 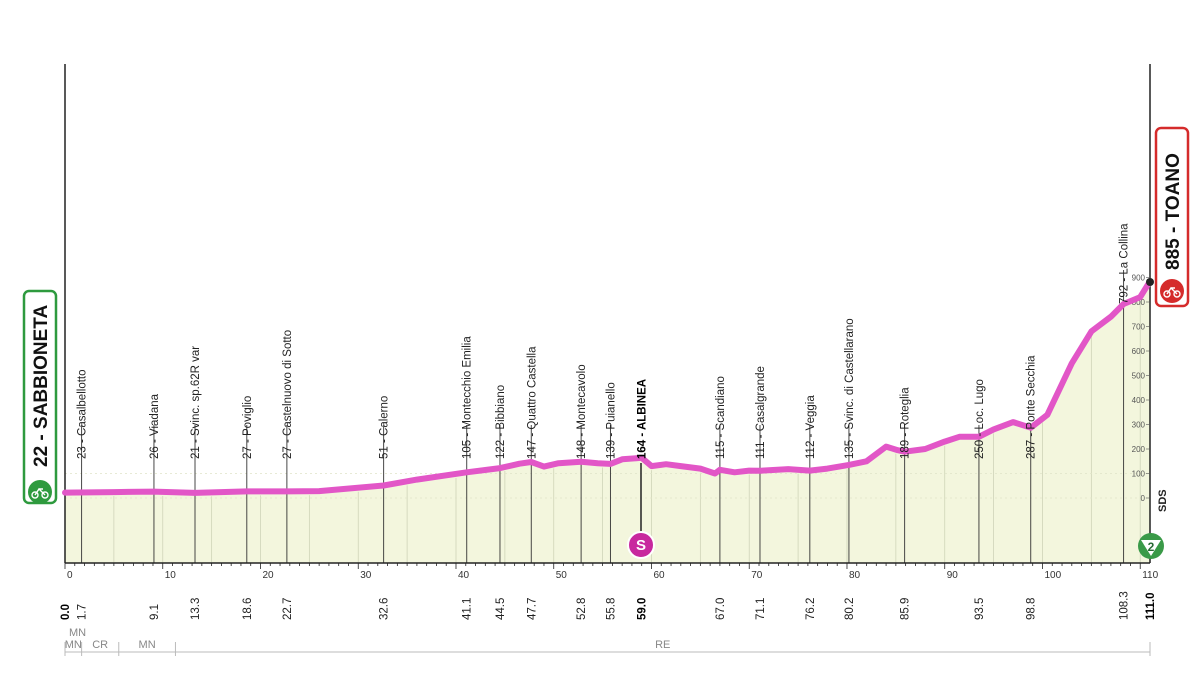 I want to click on sprint-label: S, so click(x=641, y=545).